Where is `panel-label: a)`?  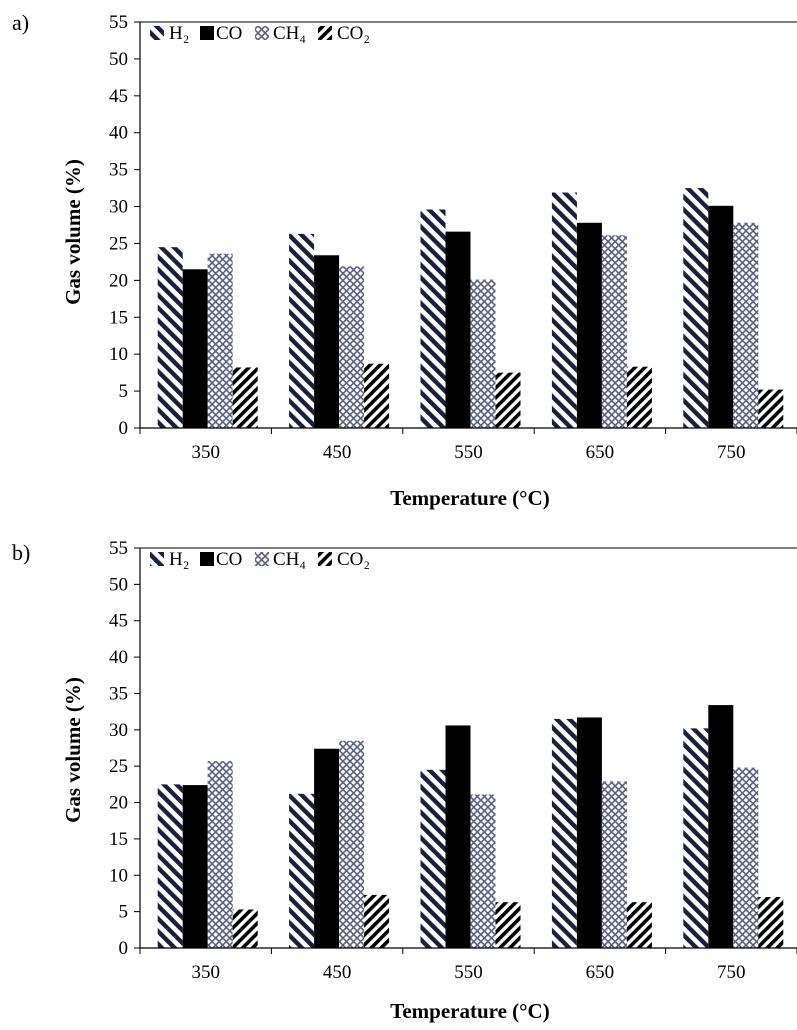 panel-label: a) is located at coordinates (20, 22).